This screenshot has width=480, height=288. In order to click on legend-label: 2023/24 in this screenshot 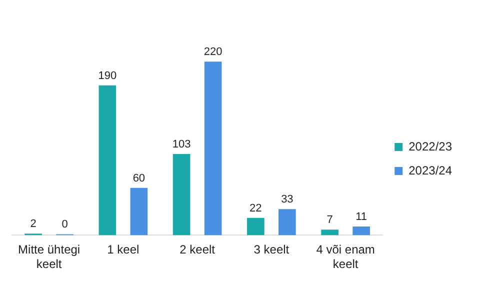, I will do `click(430, 170)`.